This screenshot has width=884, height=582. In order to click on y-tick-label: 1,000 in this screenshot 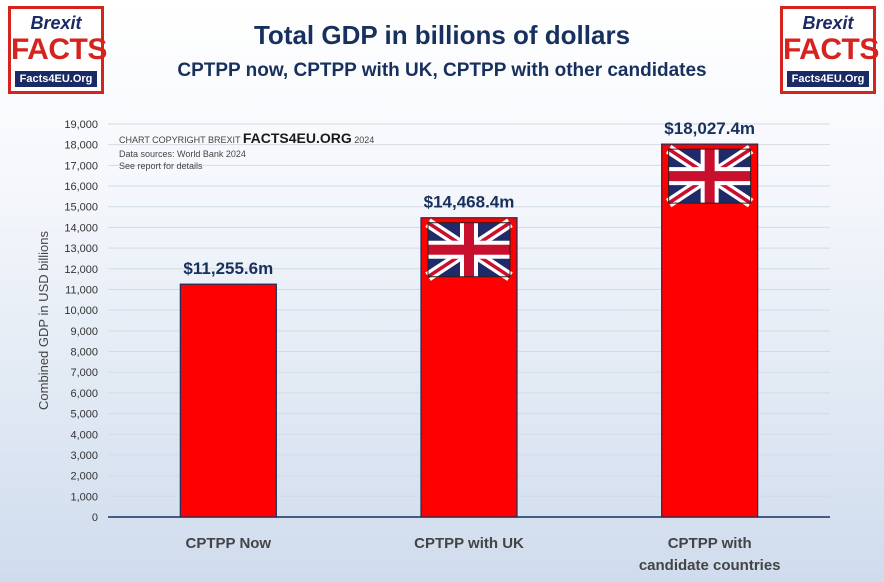, I will do `click(84, 497)`.